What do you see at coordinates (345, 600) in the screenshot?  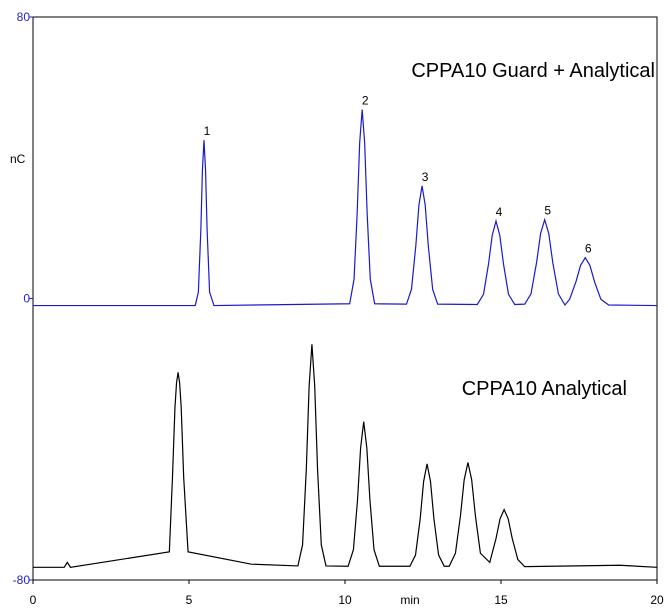 I see `x-tick-label: 10` at bounding box center [345, 600].